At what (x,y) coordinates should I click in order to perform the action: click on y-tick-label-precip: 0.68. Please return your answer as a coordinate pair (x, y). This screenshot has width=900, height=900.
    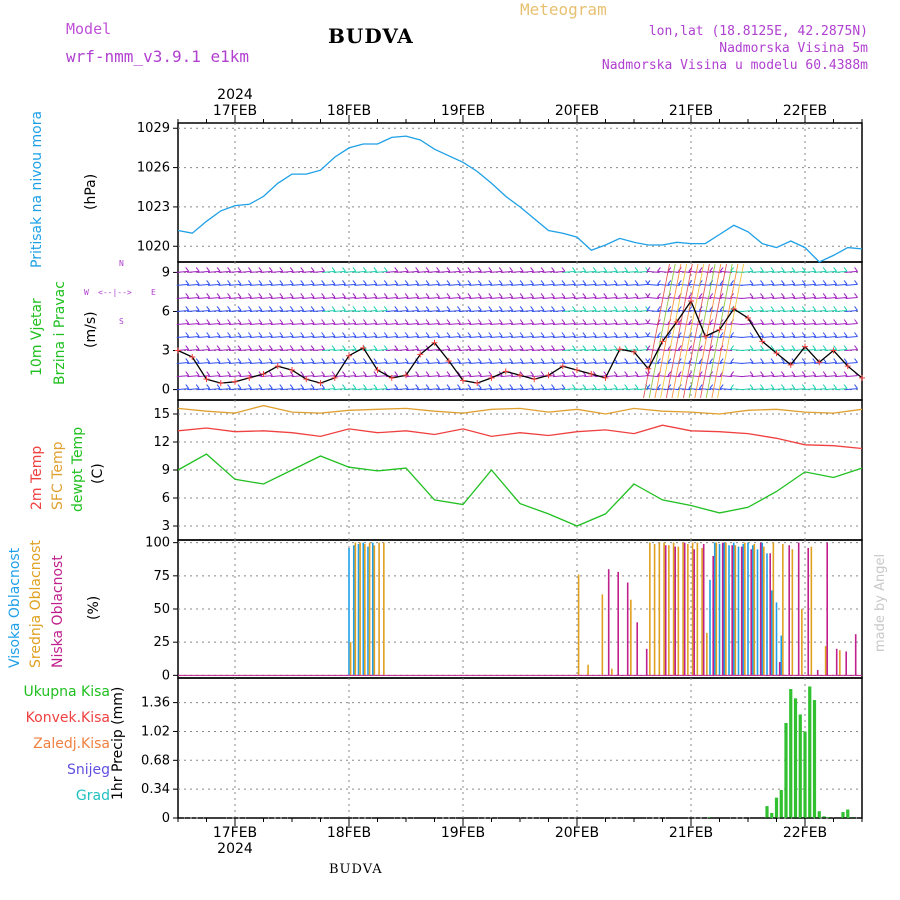
    Looking at the image, I should click on (155, 760).